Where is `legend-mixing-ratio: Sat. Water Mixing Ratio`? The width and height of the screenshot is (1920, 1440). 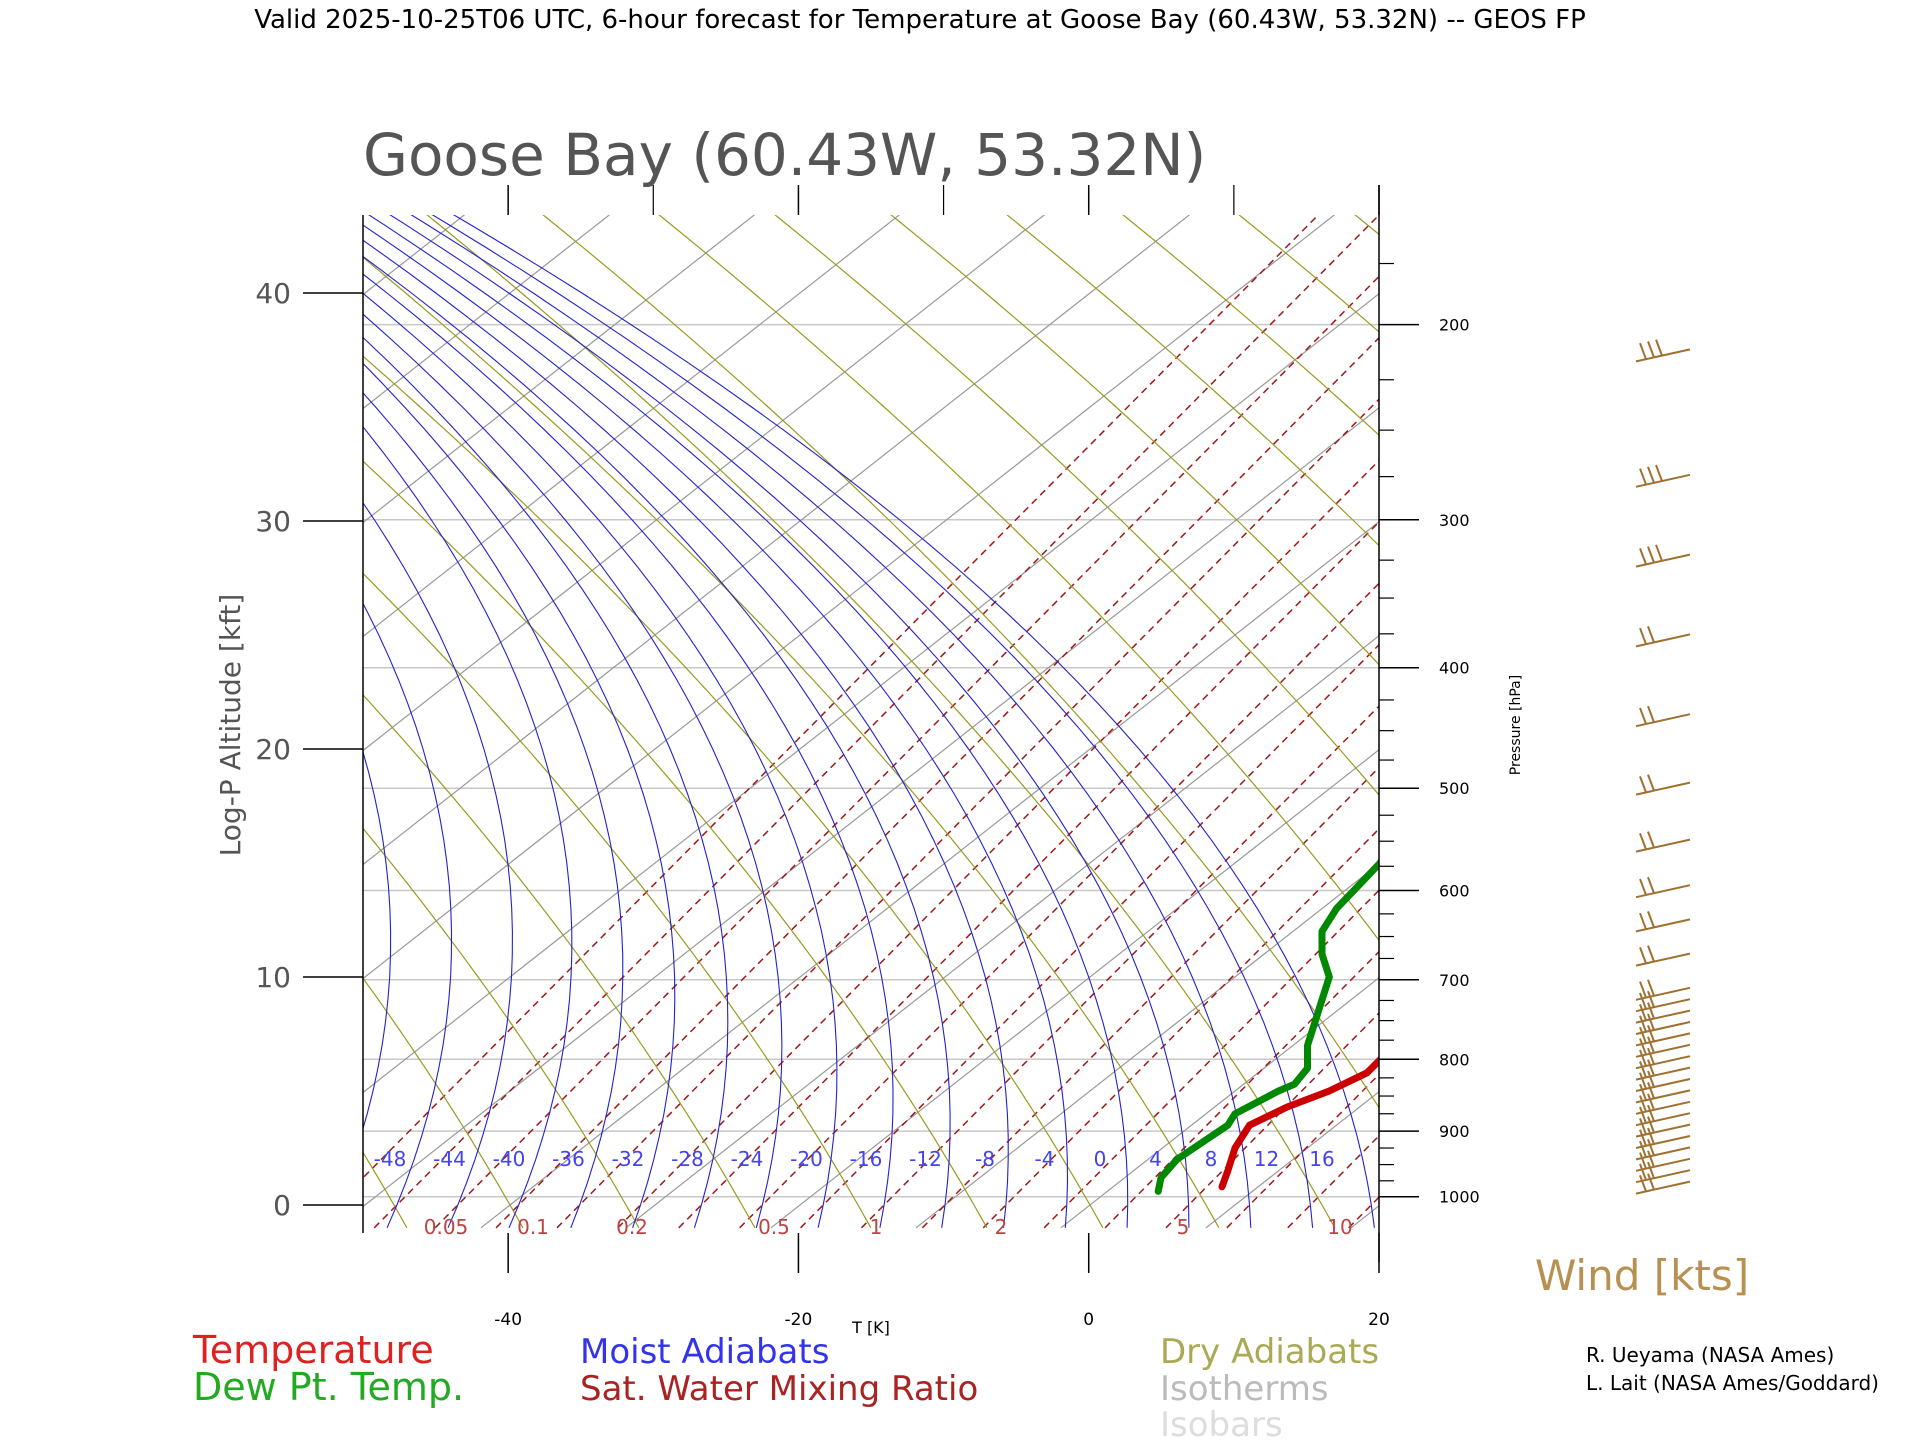 legend-mixing-ratio: Sat. Water Mixing Ratio is located at coordinates (779, 1389).